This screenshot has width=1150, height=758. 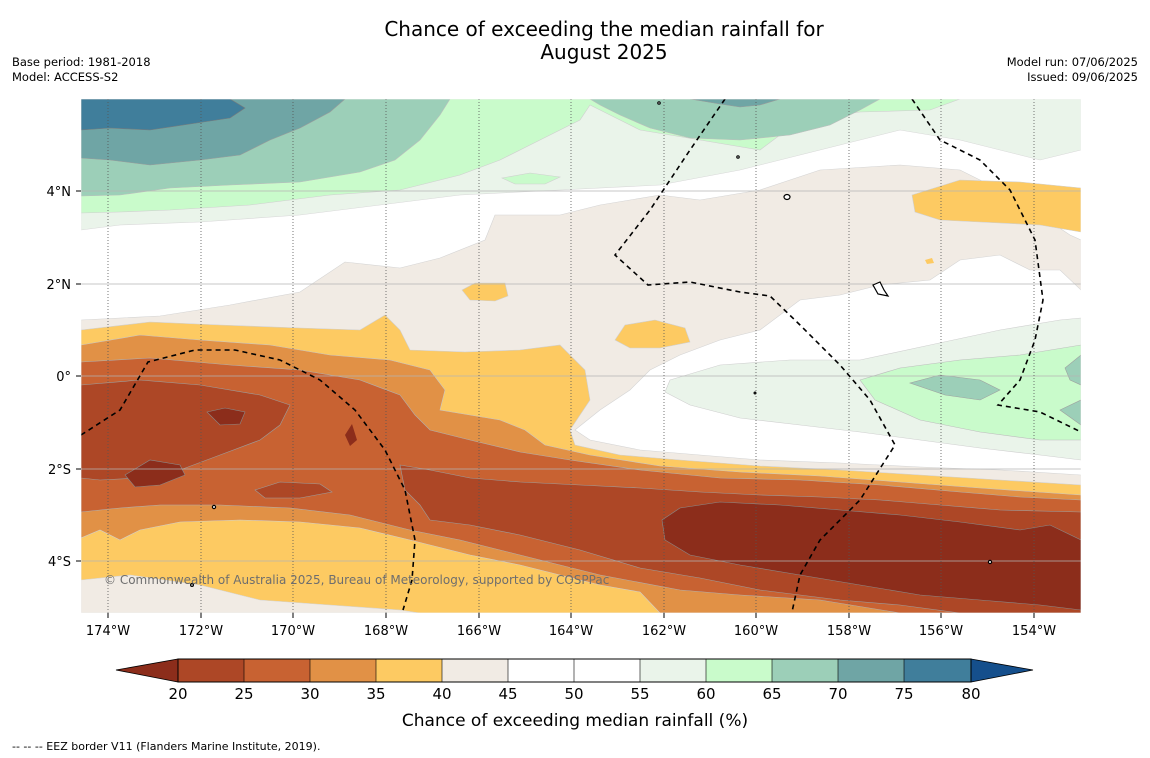 What do you see at coordinates (837, 694) in the screenshot?
I see `colorbar-tick: 70` at bounding box center [837, 694].